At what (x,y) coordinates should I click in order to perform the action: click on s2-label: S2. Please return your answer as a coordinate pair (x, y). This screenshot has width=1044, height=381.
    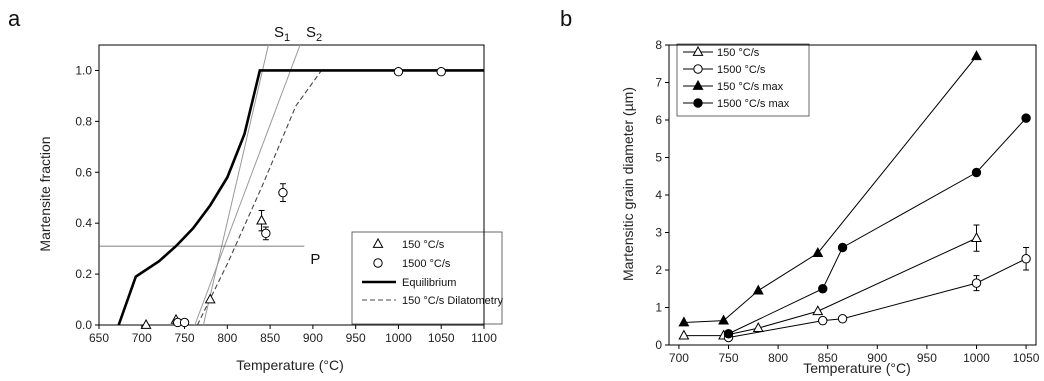
    Looking at the image, I should click on (314, 34).